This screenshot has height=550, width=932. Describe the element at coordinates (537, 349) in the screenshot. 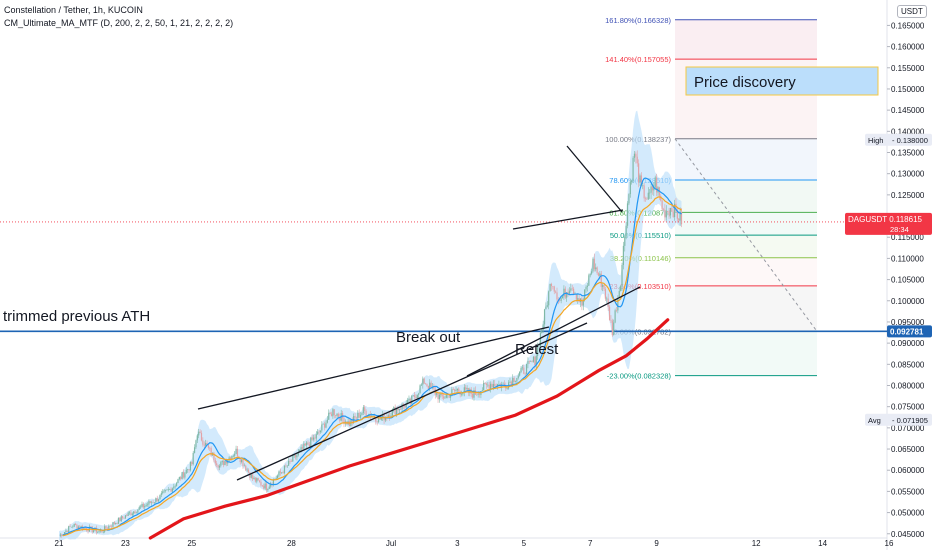

I see `retest-annotation: Retest` at that location.